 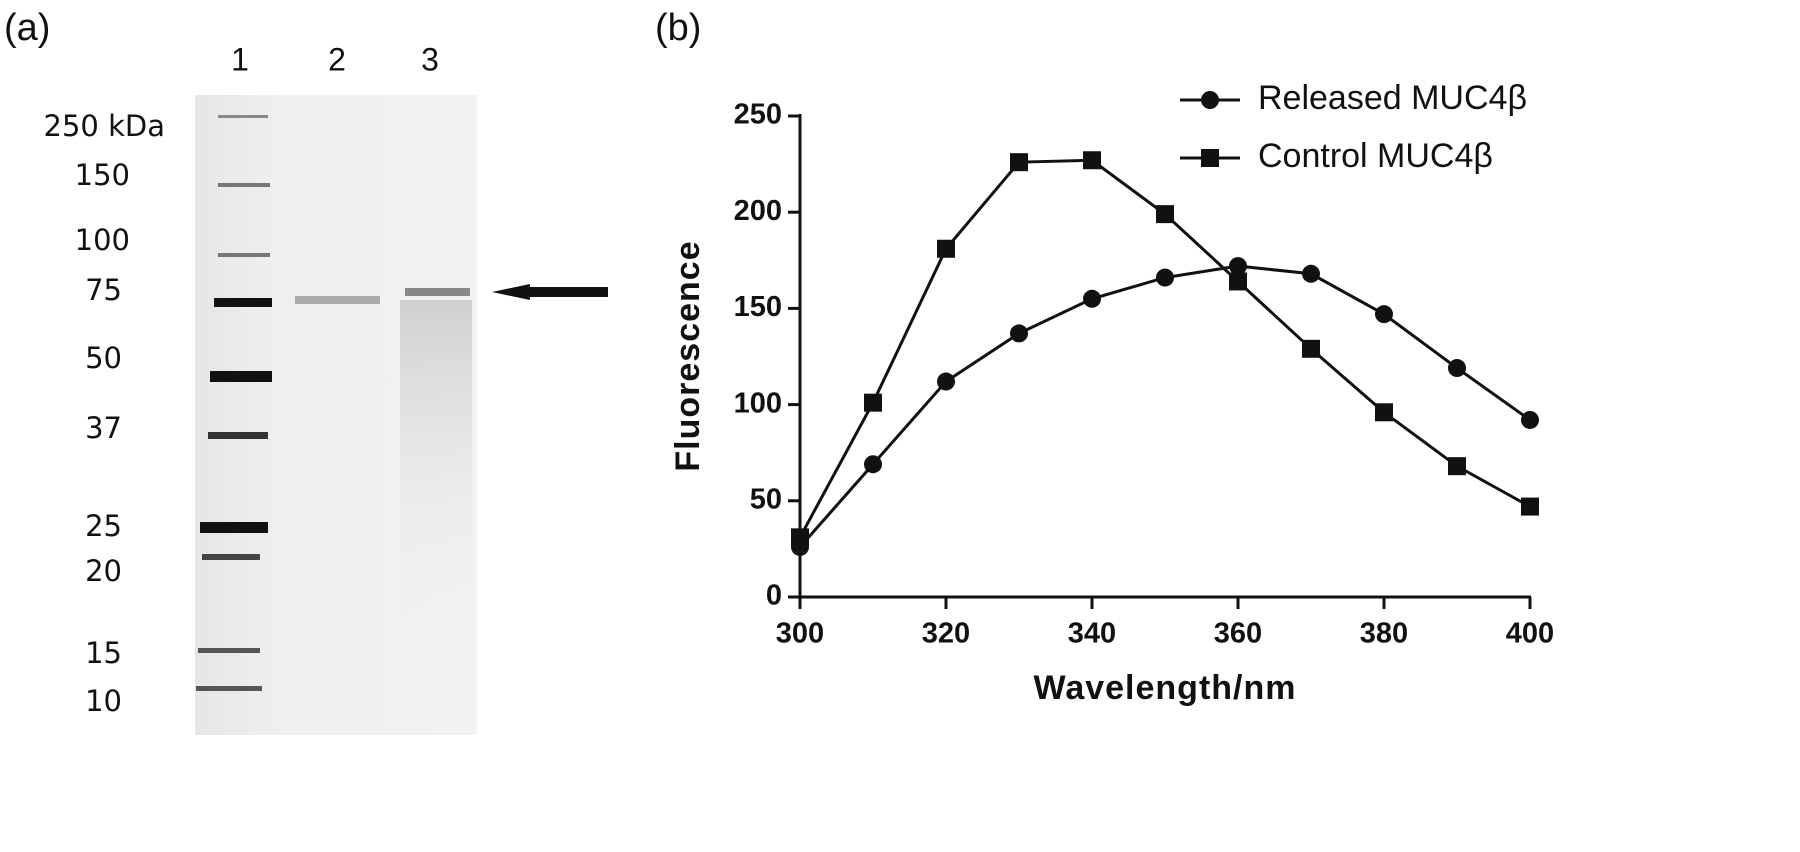 I want to click on arrow, so click(x=550, y=292).